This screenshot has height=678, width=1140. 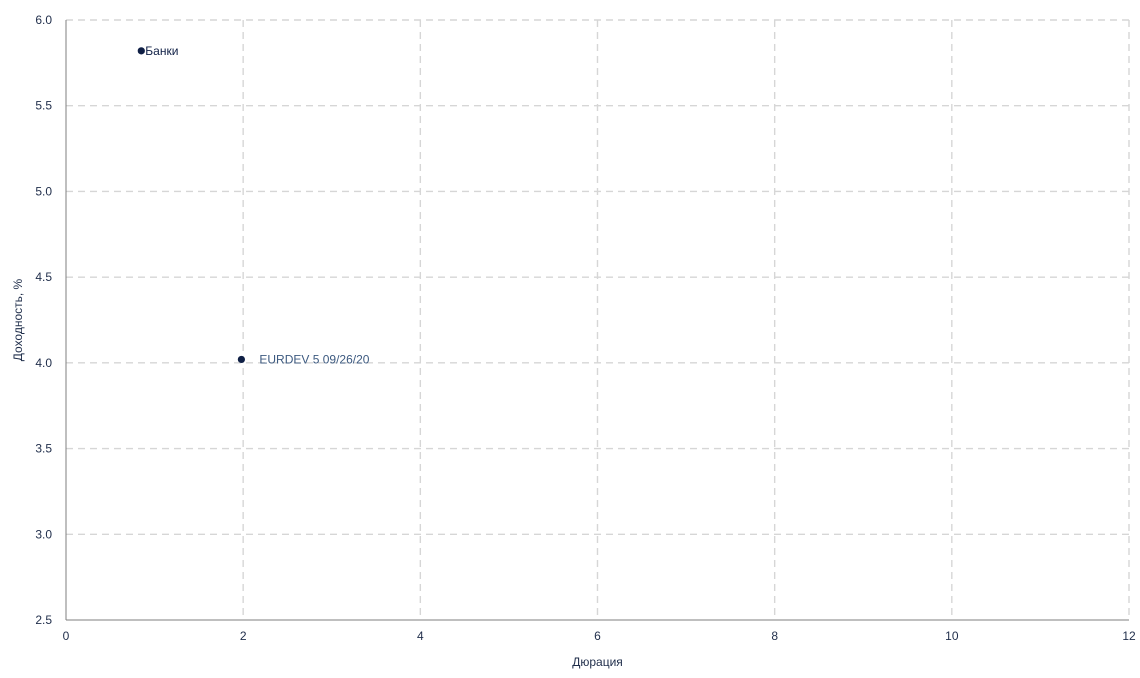 I want to click on x-tick-label: 6, so click(x=597, y=636).